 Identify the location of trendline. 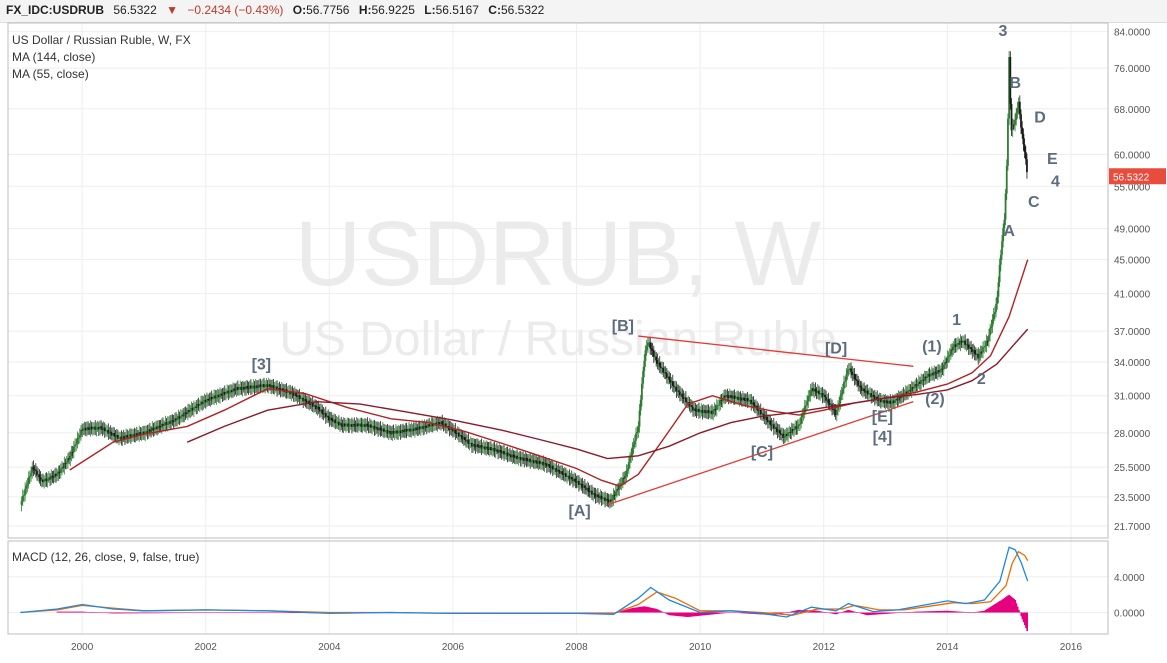
(760, 453).